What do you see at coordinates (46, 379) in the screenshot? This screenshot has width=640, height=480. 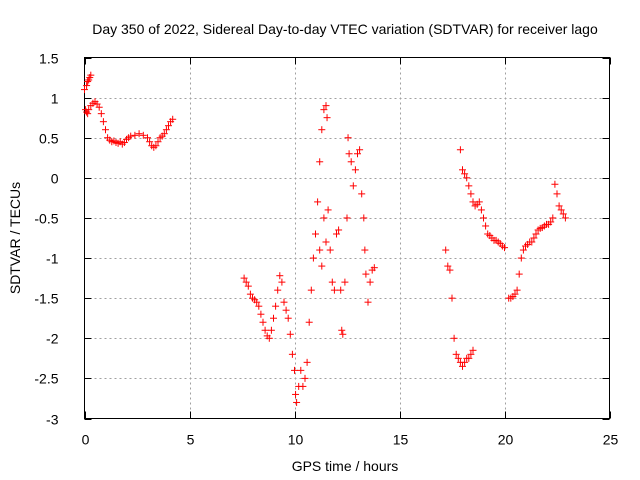 I see `y-tick-label: -2.5` at bounding box center [46, 379].